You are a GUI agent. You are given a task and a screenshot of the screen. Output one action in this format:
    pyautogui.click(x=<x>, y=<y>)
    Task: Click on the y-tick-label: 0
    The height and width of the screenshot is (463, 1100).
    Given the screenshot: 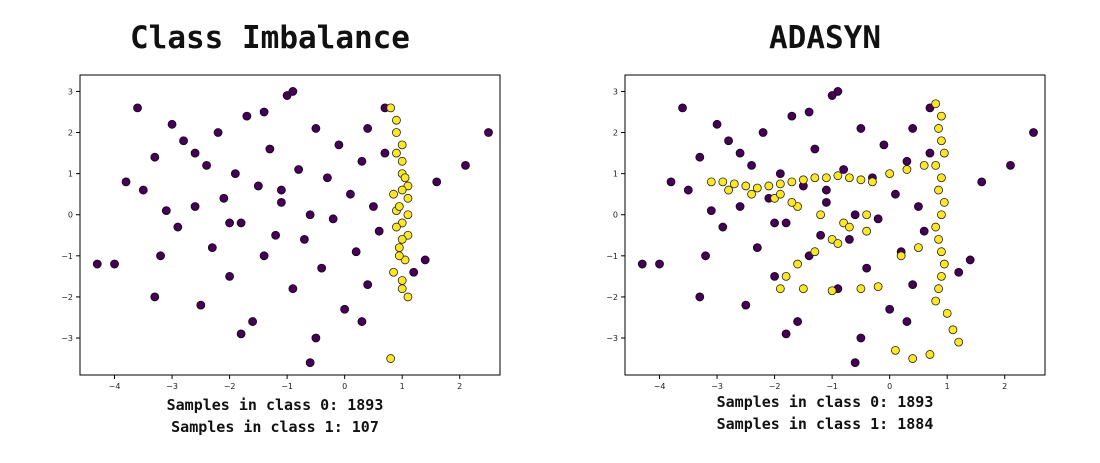 What is the action you would take?
    pyautogui.click(x=70, y=215)
    